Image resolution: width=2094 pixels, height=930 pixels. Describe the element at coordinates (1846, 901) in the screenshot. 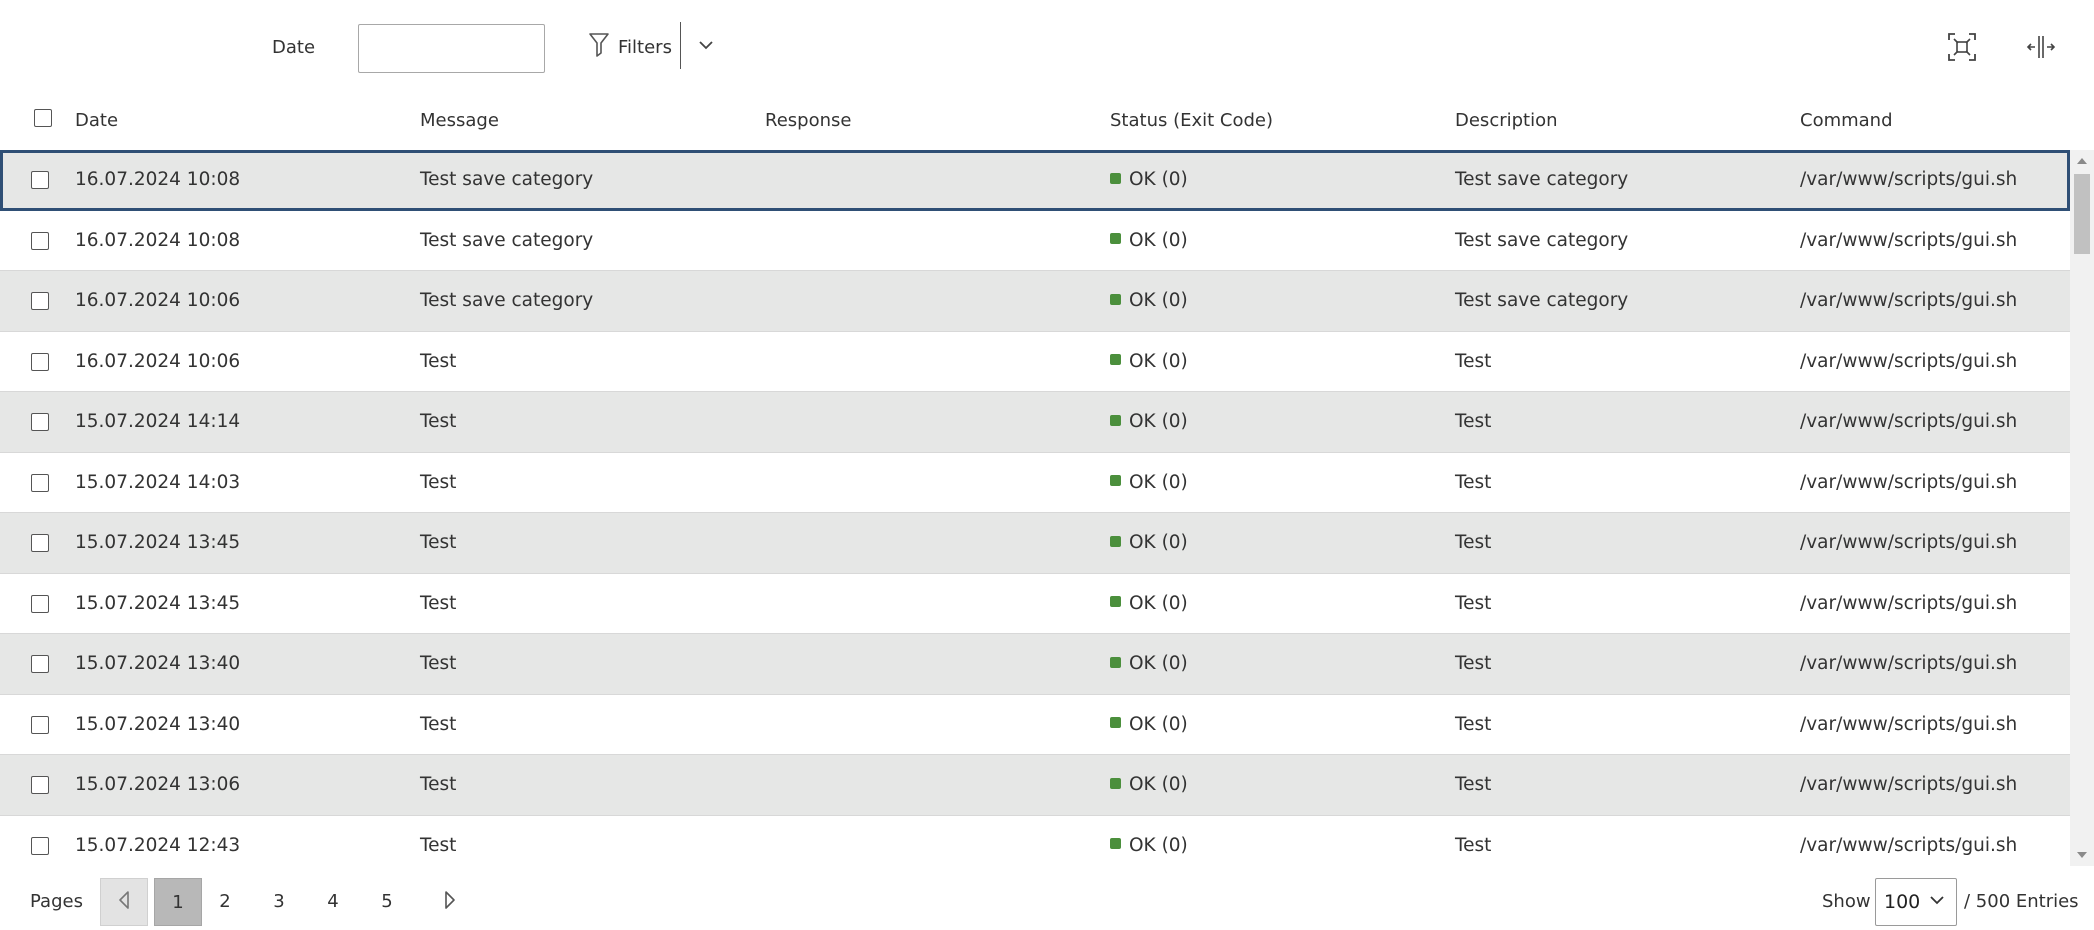

I see `show-label: Show` at that location.